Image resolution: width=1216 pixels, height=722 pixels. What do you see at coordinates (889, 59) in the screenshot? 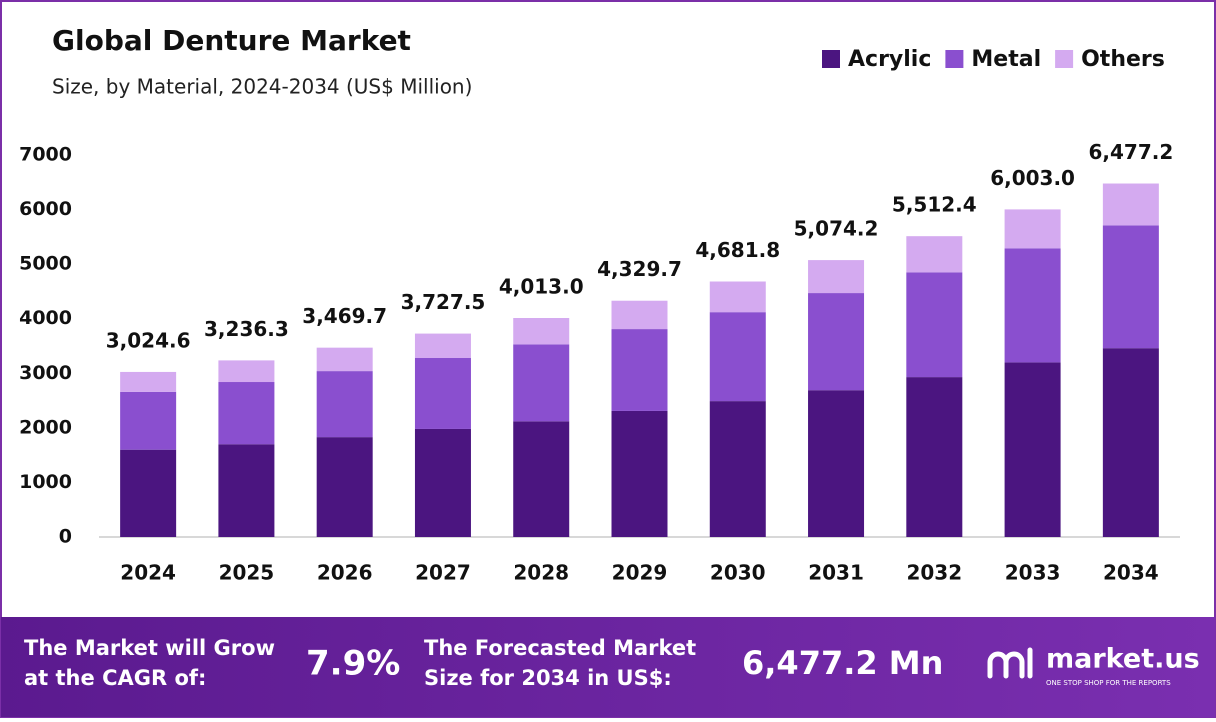
I see `legend-label: Acrylic` at bounding box center [889, 59].